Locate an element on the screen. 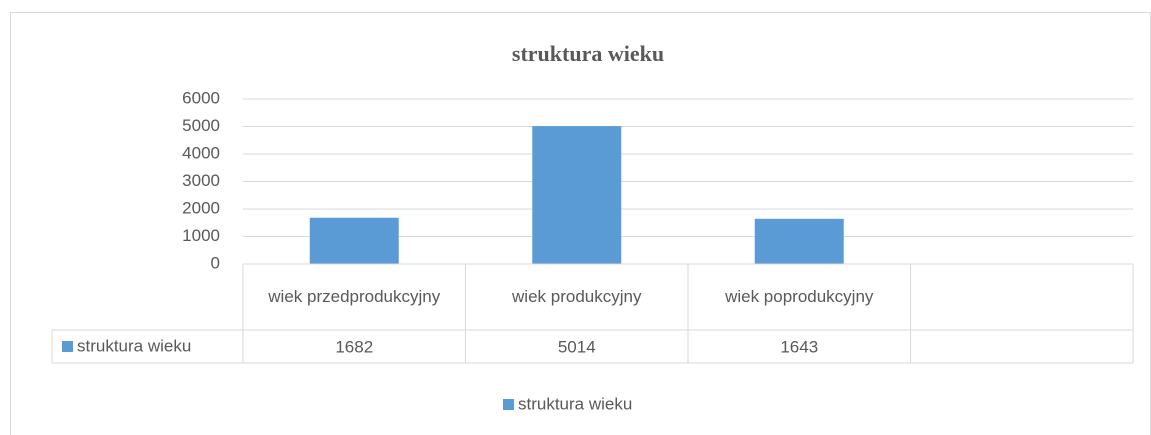  x-tick-label-box: wiek poprodukcyjny is located at coordinates (799, 296).